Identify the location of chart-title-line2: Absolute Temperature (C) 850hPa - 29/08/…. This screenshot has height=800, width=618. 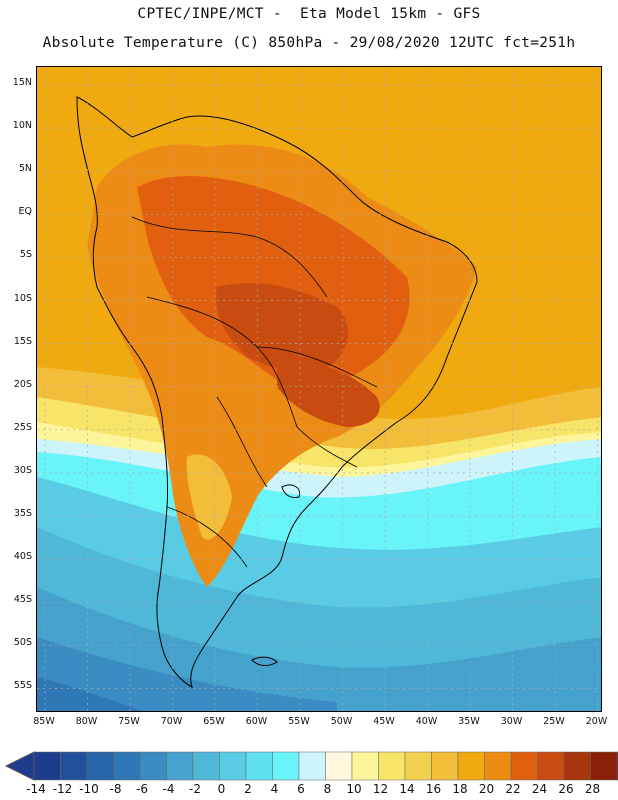
(309, 43).